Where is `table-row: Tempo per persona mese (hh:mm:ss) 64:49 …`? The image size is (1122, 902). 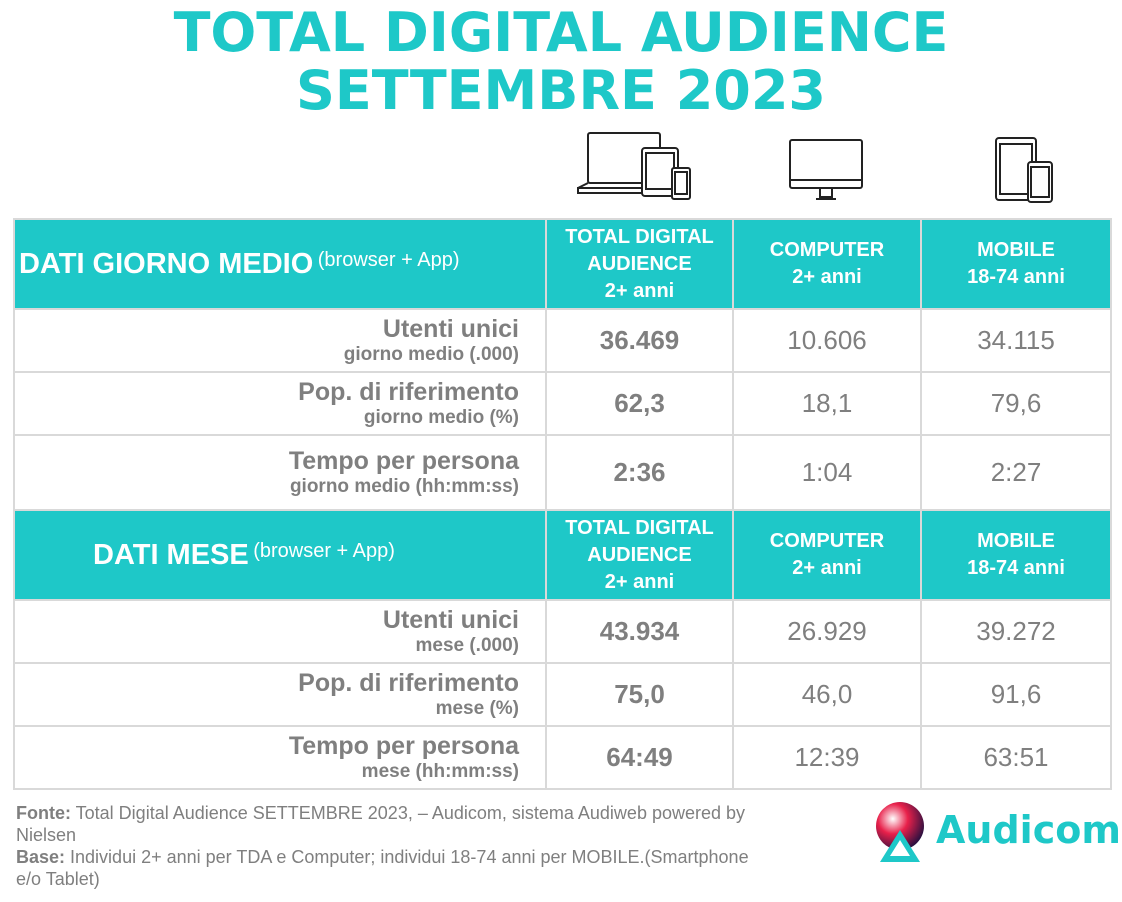 table-row: Tempo per persona mese (hh:mm:ss) 64:49 … is located at coordinates (562, 757).